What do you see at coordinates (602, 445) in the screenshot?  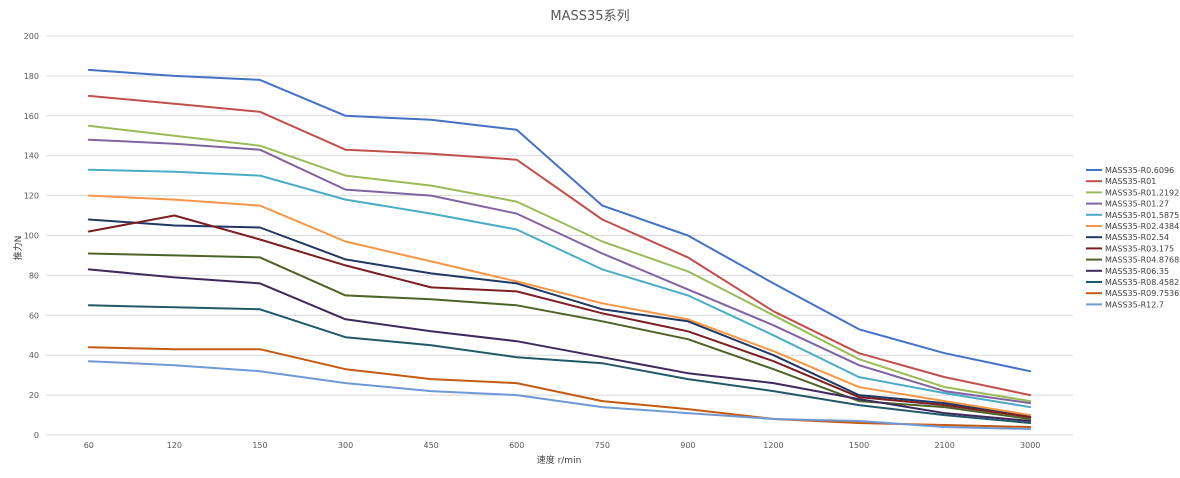 I see `x-tick-label: 750` at bounding box center [602, 445].